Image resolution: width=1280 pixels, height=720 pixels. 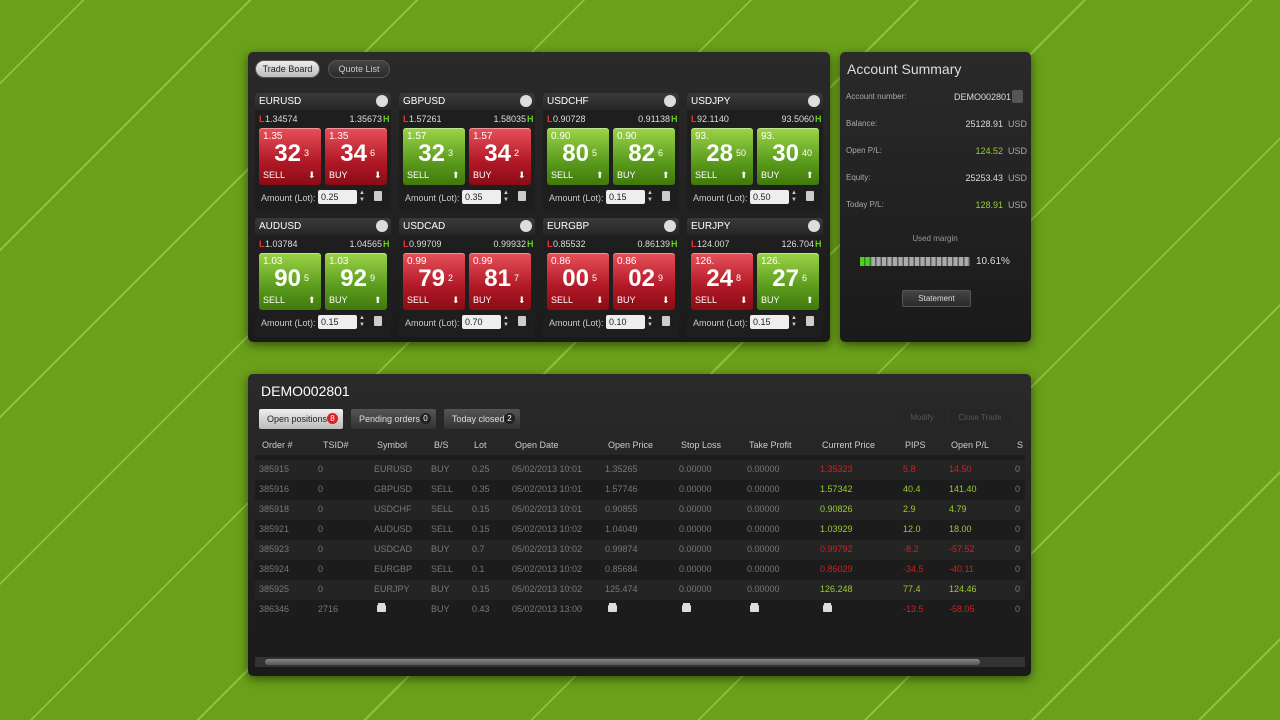 I want to click on amount-input: 0.10, so click(x=625, y=322).